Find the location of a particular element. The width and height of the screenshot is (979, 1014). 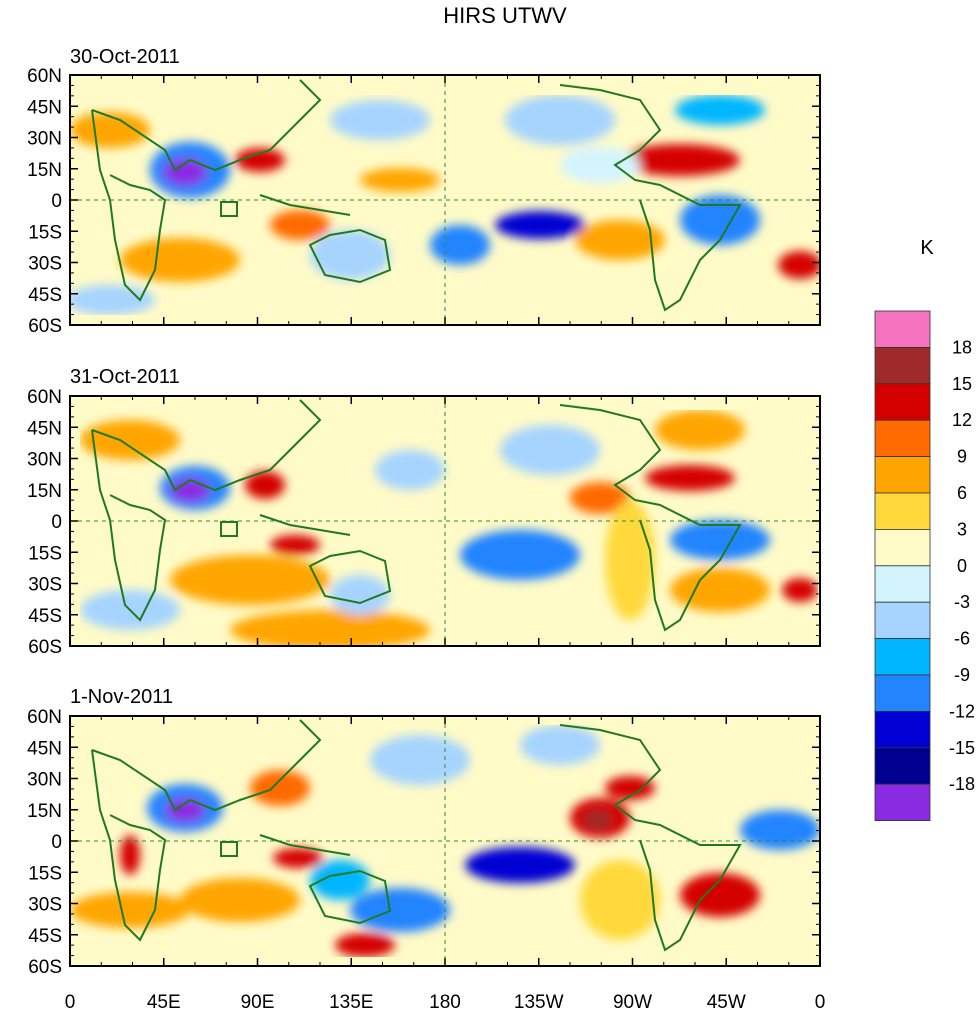

colorbar-label: -3 is located at coordinates (962, 602).